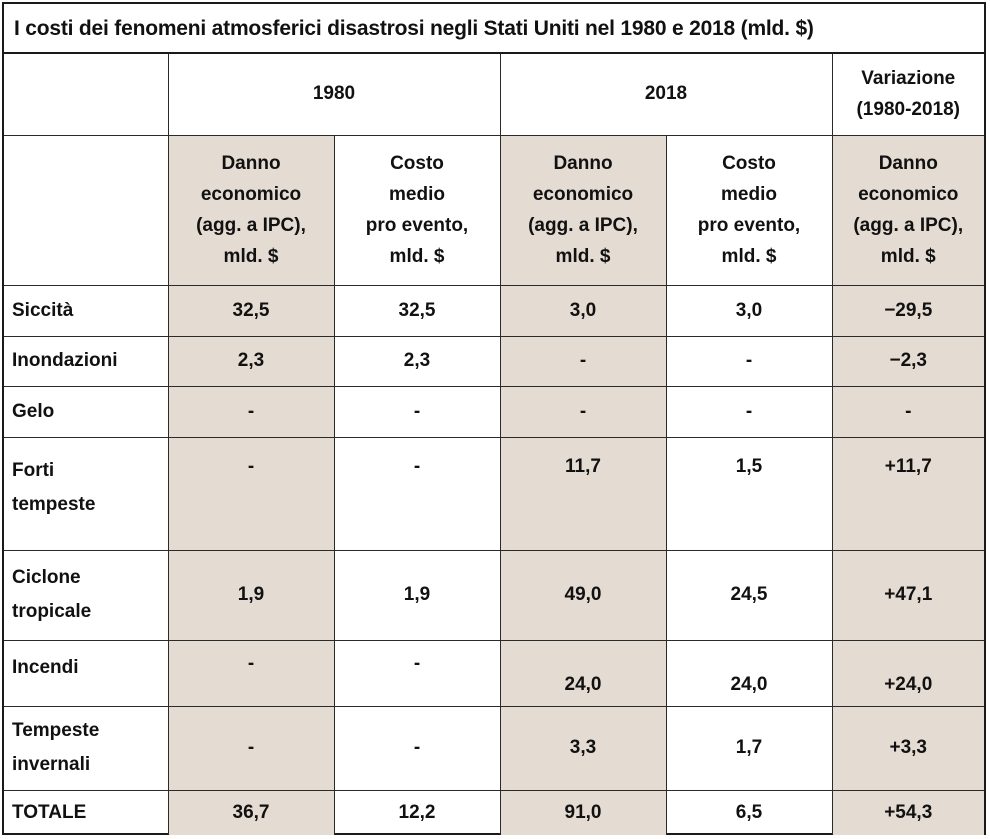  Describe the element at coordinates (86, 411) in the screenshot. I see `row-label: Gelo` at that location.